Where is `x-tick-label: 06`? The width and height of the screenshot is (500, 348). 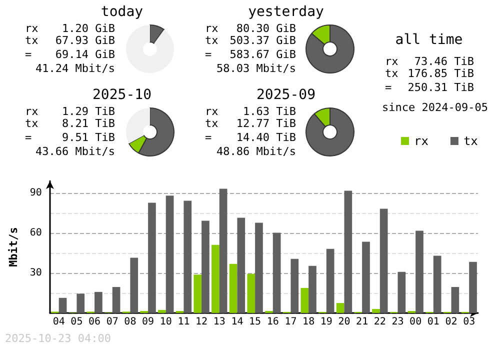 x-tick-label: 06 is located at coordinates (94, 322).